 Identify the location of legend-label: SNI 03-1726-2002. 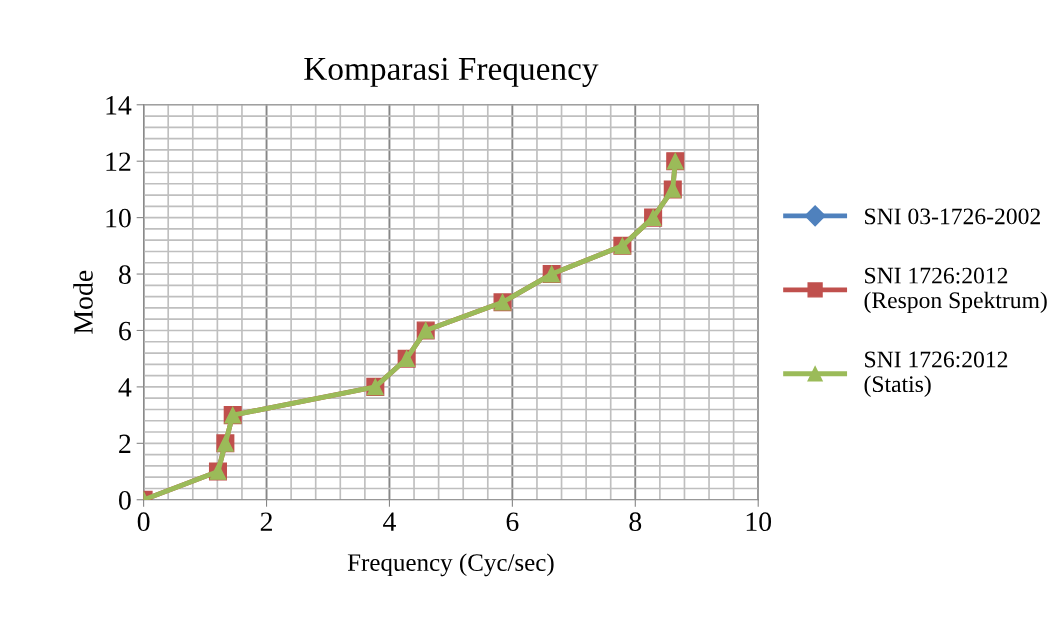
(952, 216).